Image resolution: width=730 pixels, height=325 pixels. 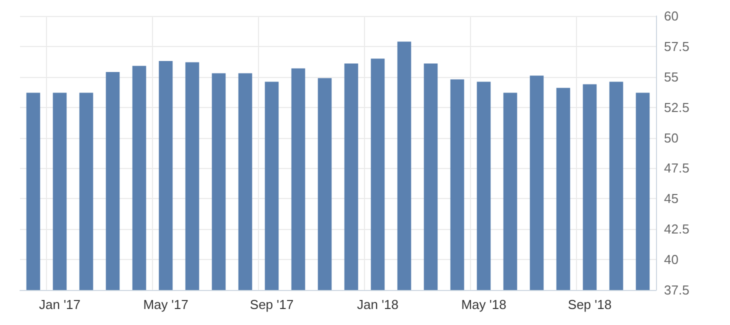 What do you see at coordinates (377, 304) in the screenshot?
I see `x-tick-label: Jan '18` at bounding box center [377, 304].